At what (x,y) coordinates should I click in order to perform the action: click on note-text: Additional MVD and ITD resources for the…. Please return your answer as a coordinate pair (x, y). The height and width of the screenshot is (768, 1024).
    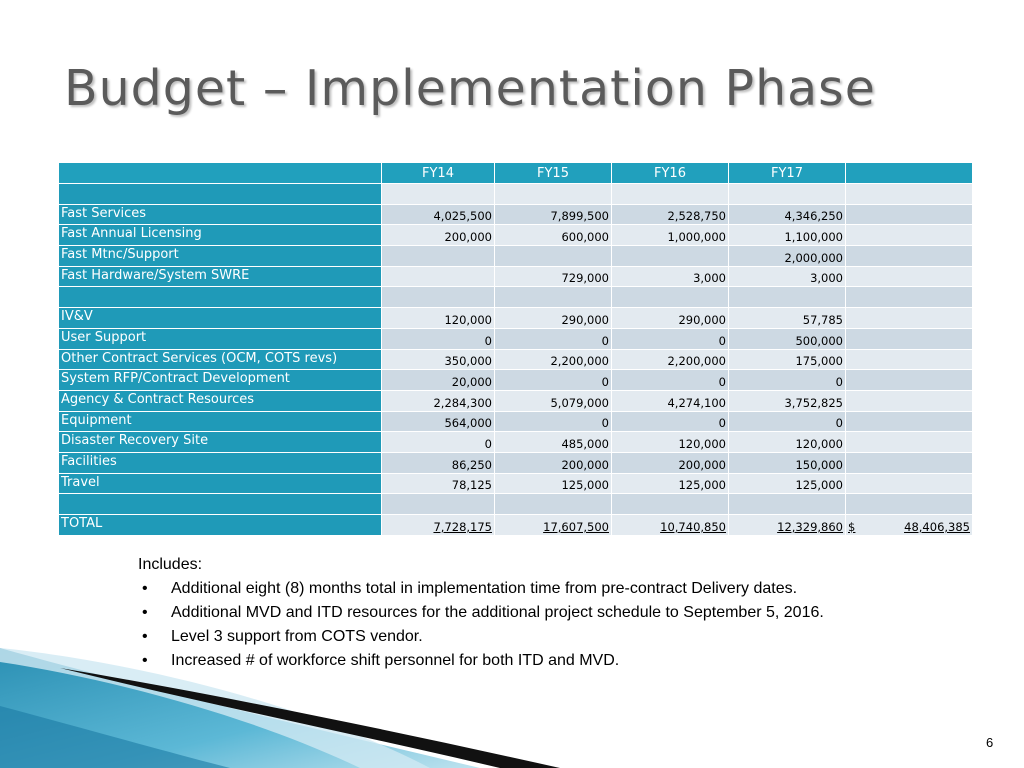
    Looking at the image, I should click on (497, 612).